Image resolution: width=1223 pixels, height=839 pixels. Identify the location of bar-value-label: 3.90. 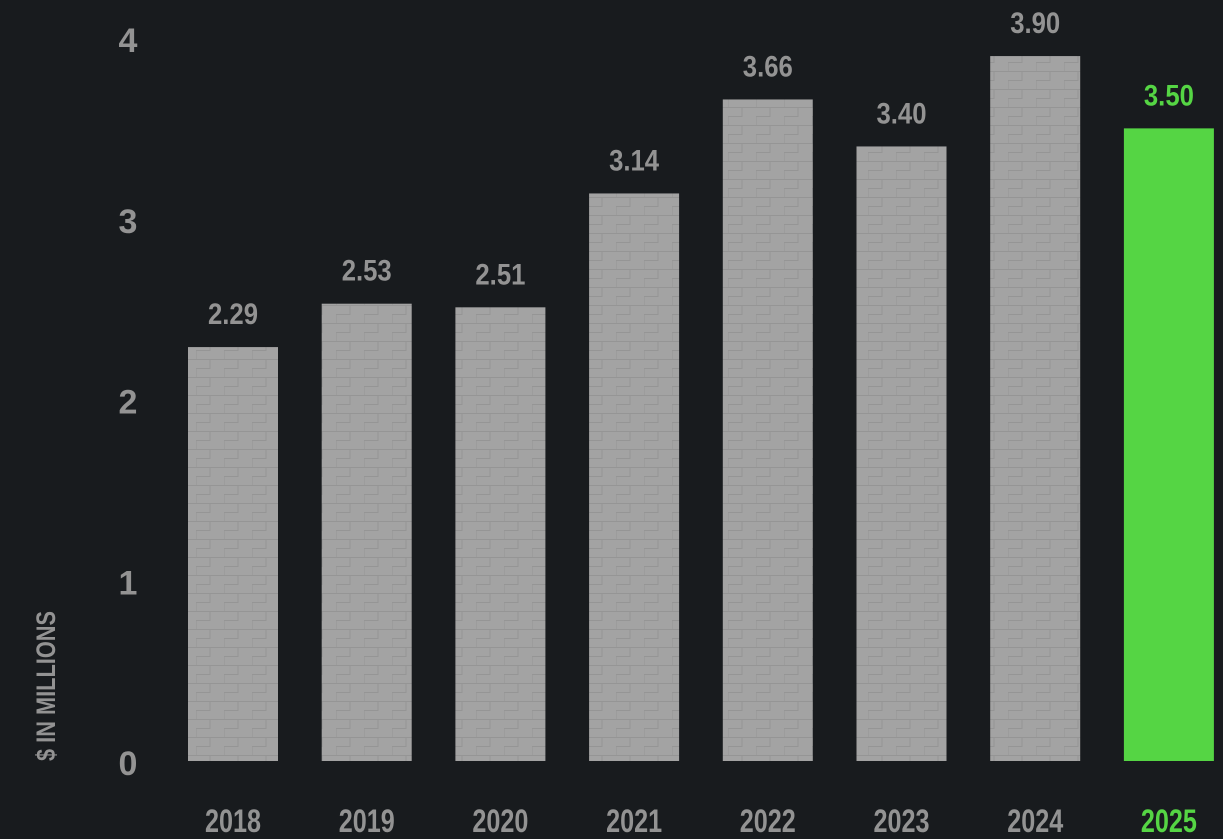
(1035, 23).